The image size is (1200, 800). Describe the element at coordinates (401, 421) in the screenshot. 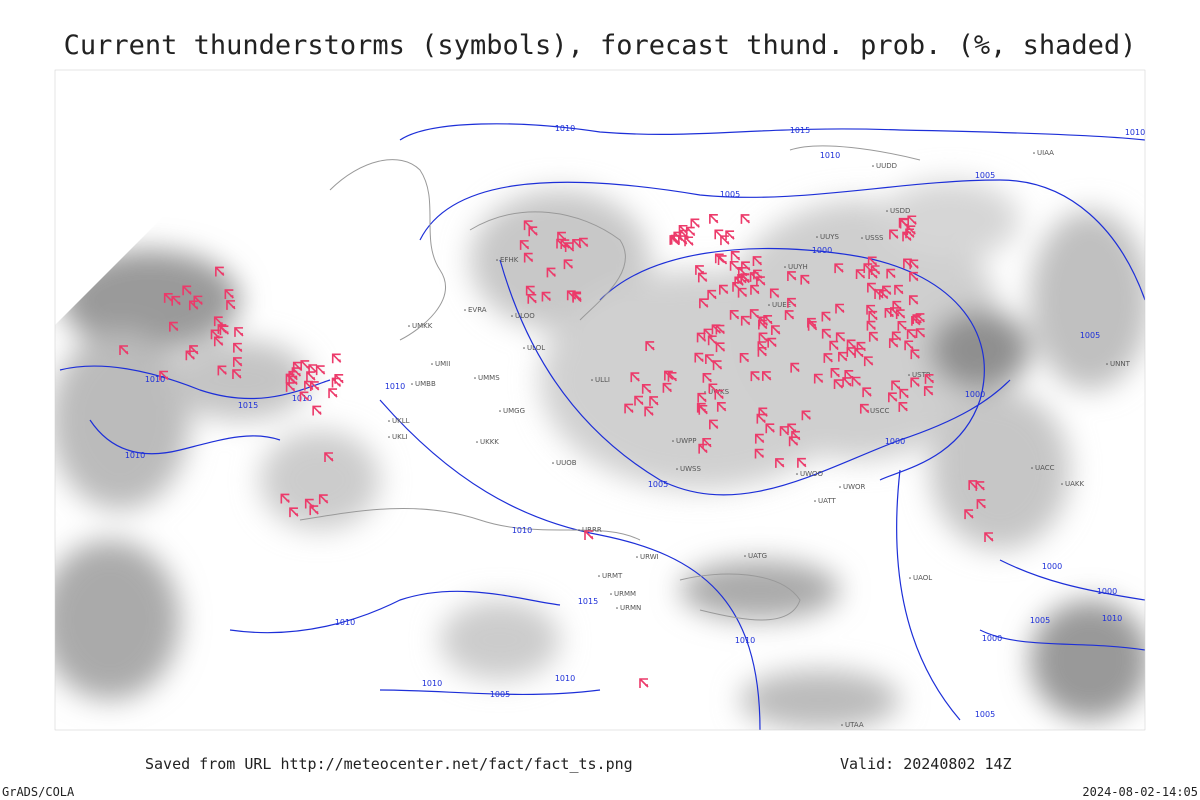

I see `station-label: UKLL` at that location.